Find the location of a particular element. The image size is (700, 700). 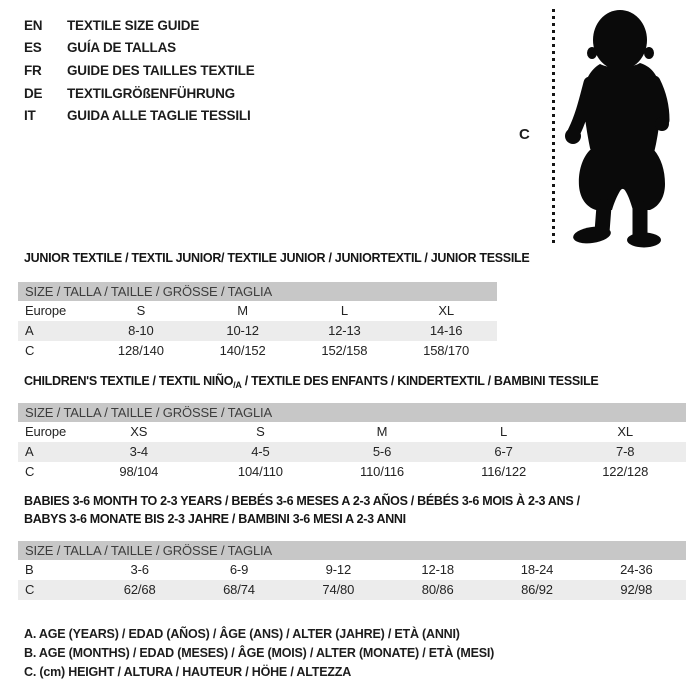

language-row: EN TEXTILE SIZE GUIDE is located at coordinates (139, 25).